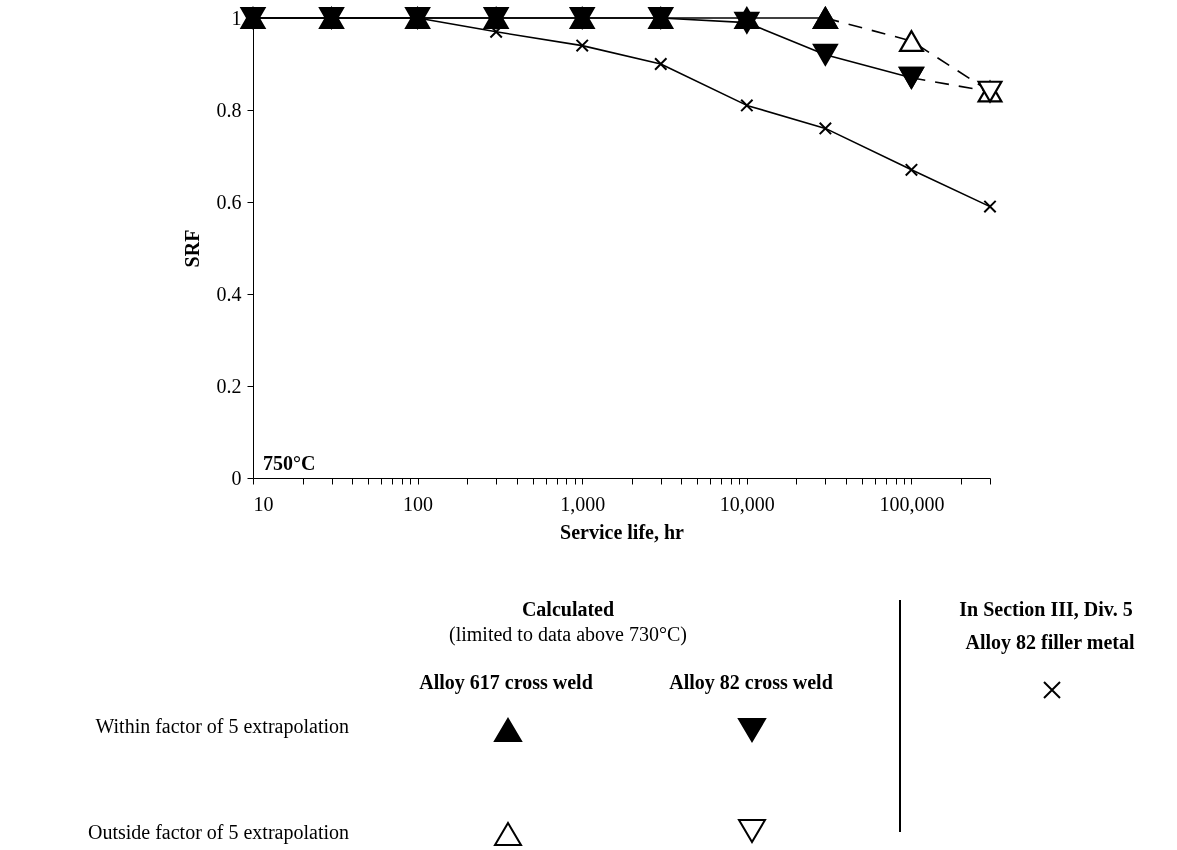 Image resolution: width=1177 pixels, height=850 pixels. I want to click on y-axis-title: SRF, so click(191, 248).